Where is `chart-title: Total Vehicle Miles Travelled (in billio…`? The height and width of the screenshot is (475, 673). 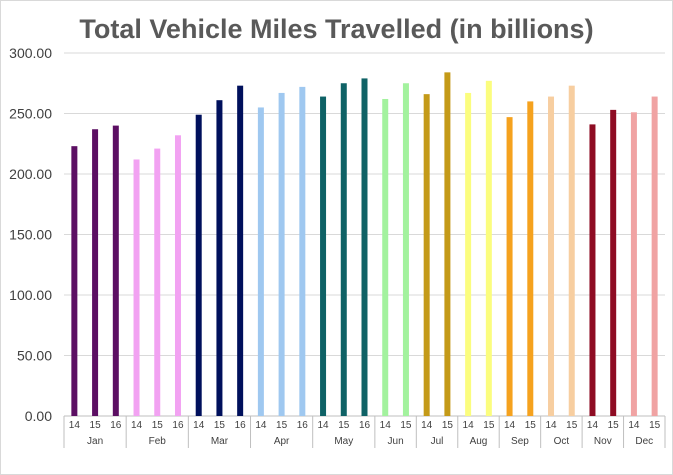 chart-title: Total Vehicle Miles Travelled (in billio… is located at coordinates (336, 29).